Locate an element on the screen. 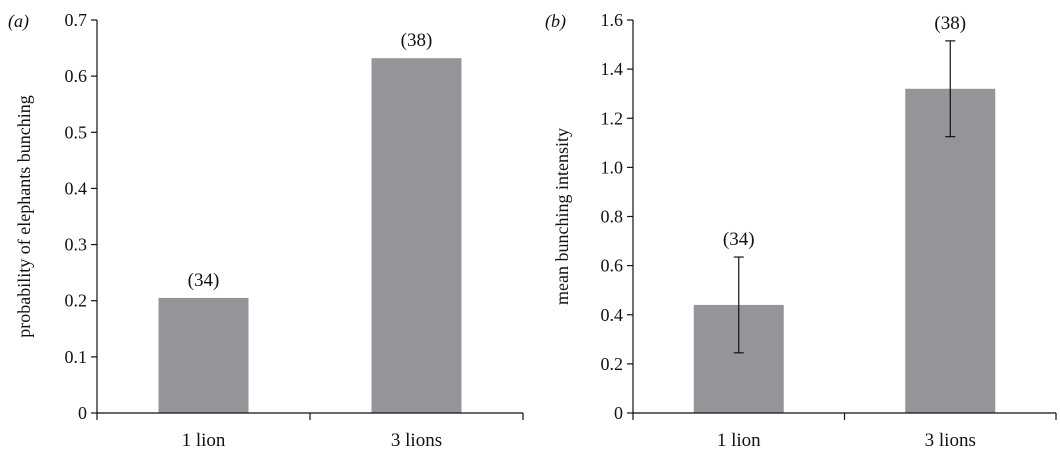 The width and height of the screenshot is (1060, 453). data-label-b-1: (34) is located at coordinates (739, 239).